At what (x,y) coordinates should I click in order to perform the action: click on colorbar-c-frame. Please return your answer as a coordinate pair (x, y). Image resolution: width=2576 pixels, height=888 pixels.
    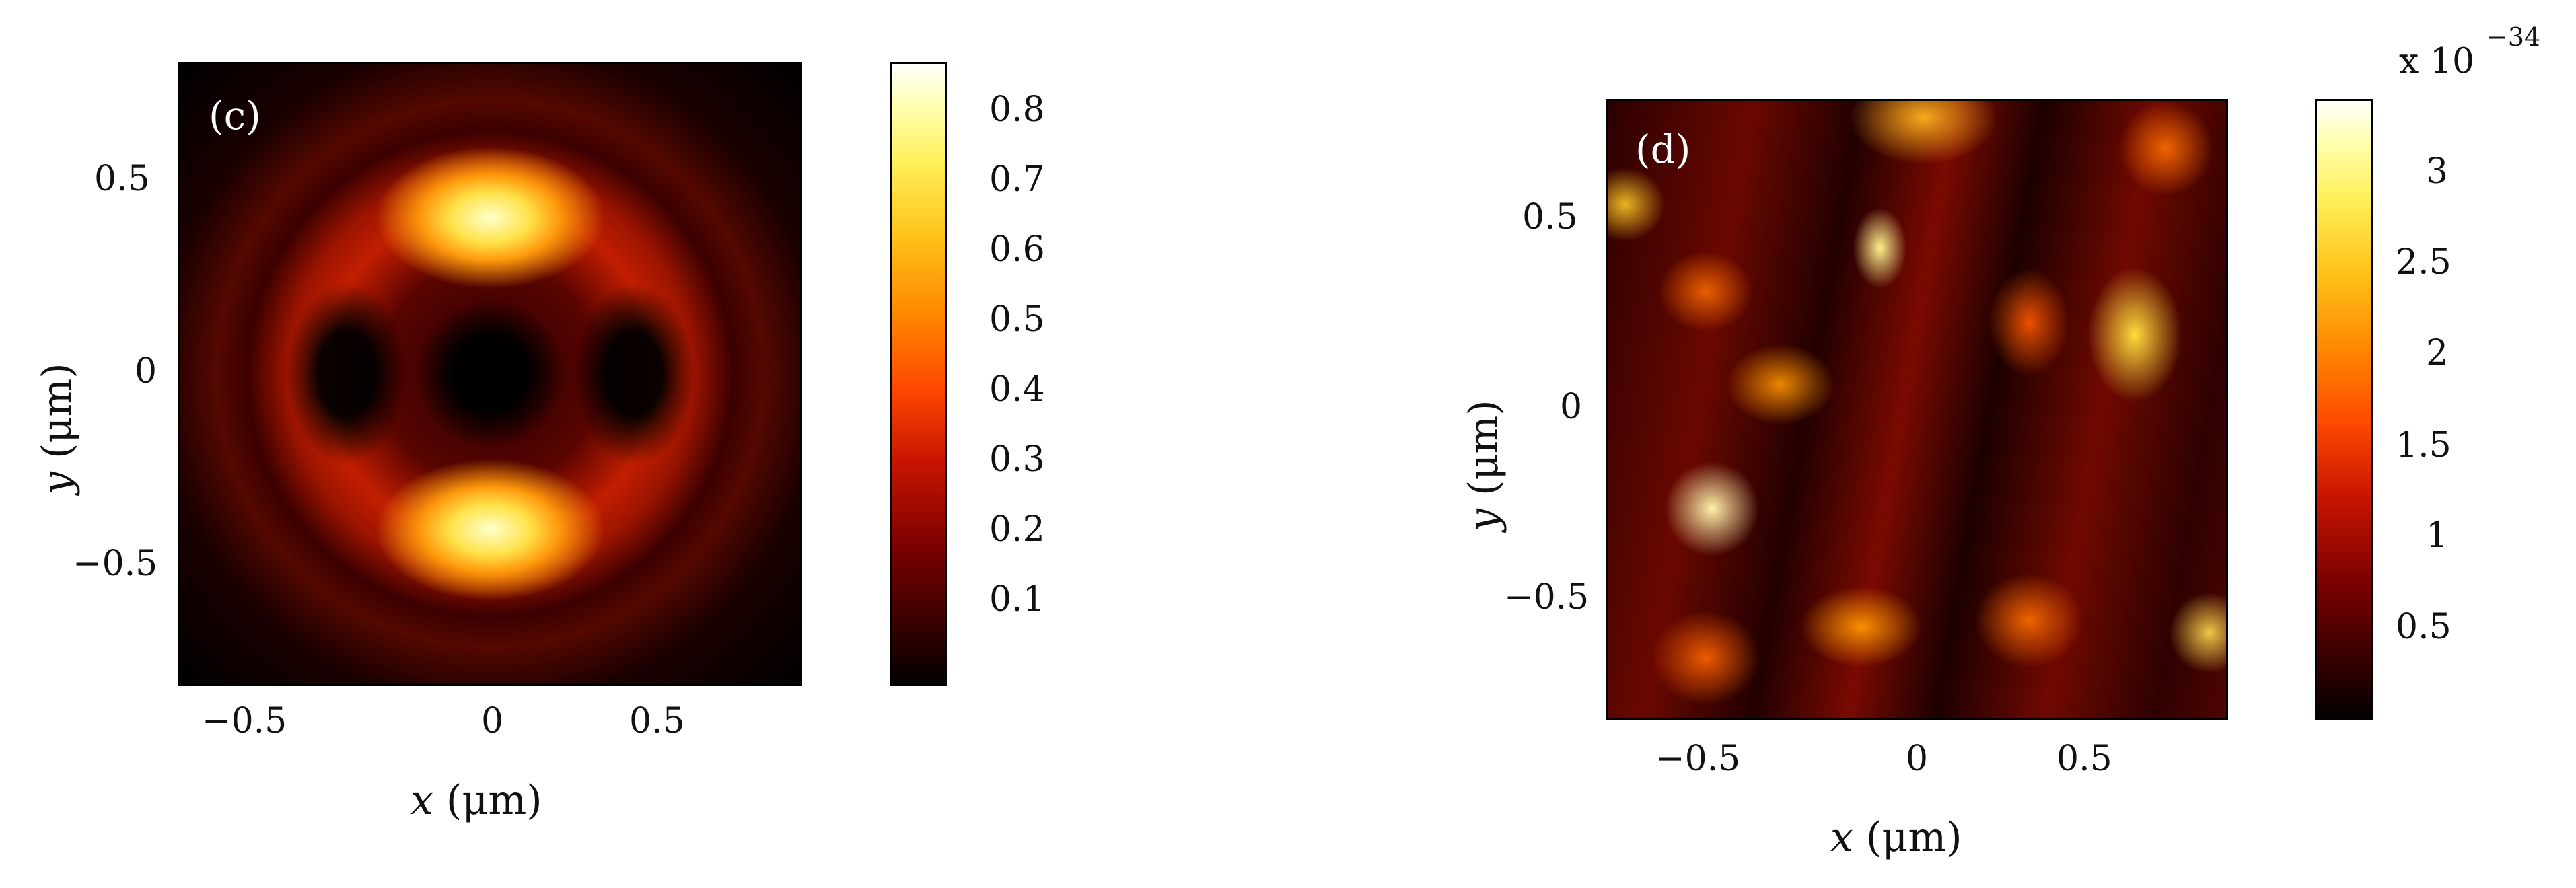
    Looking at the image, I should click on (918, 374).